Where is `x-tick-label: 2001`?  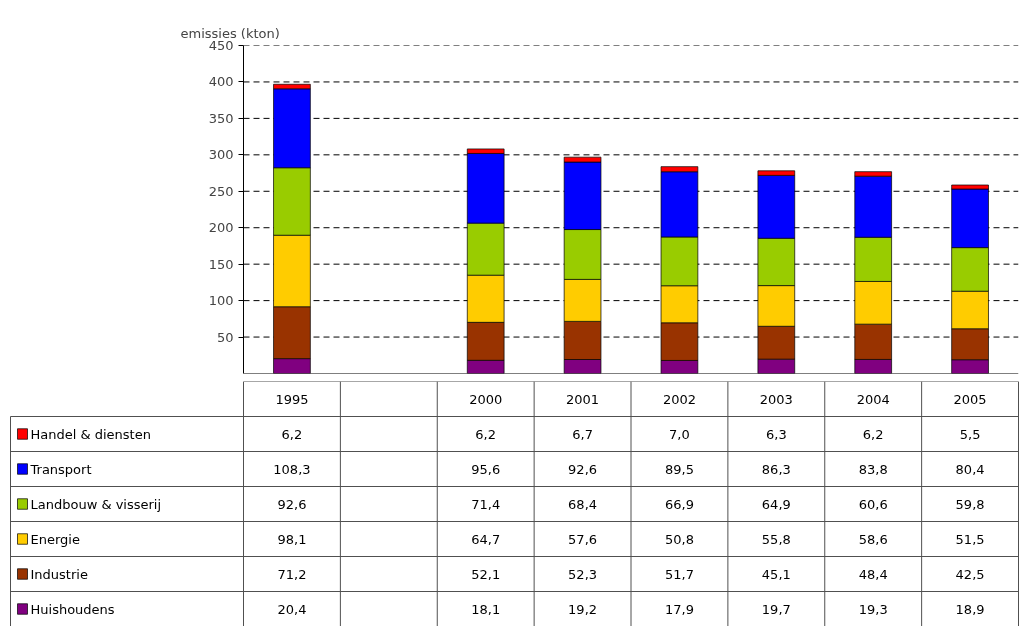 x-tick-label: 2001 is located at coordinates (583, 399).